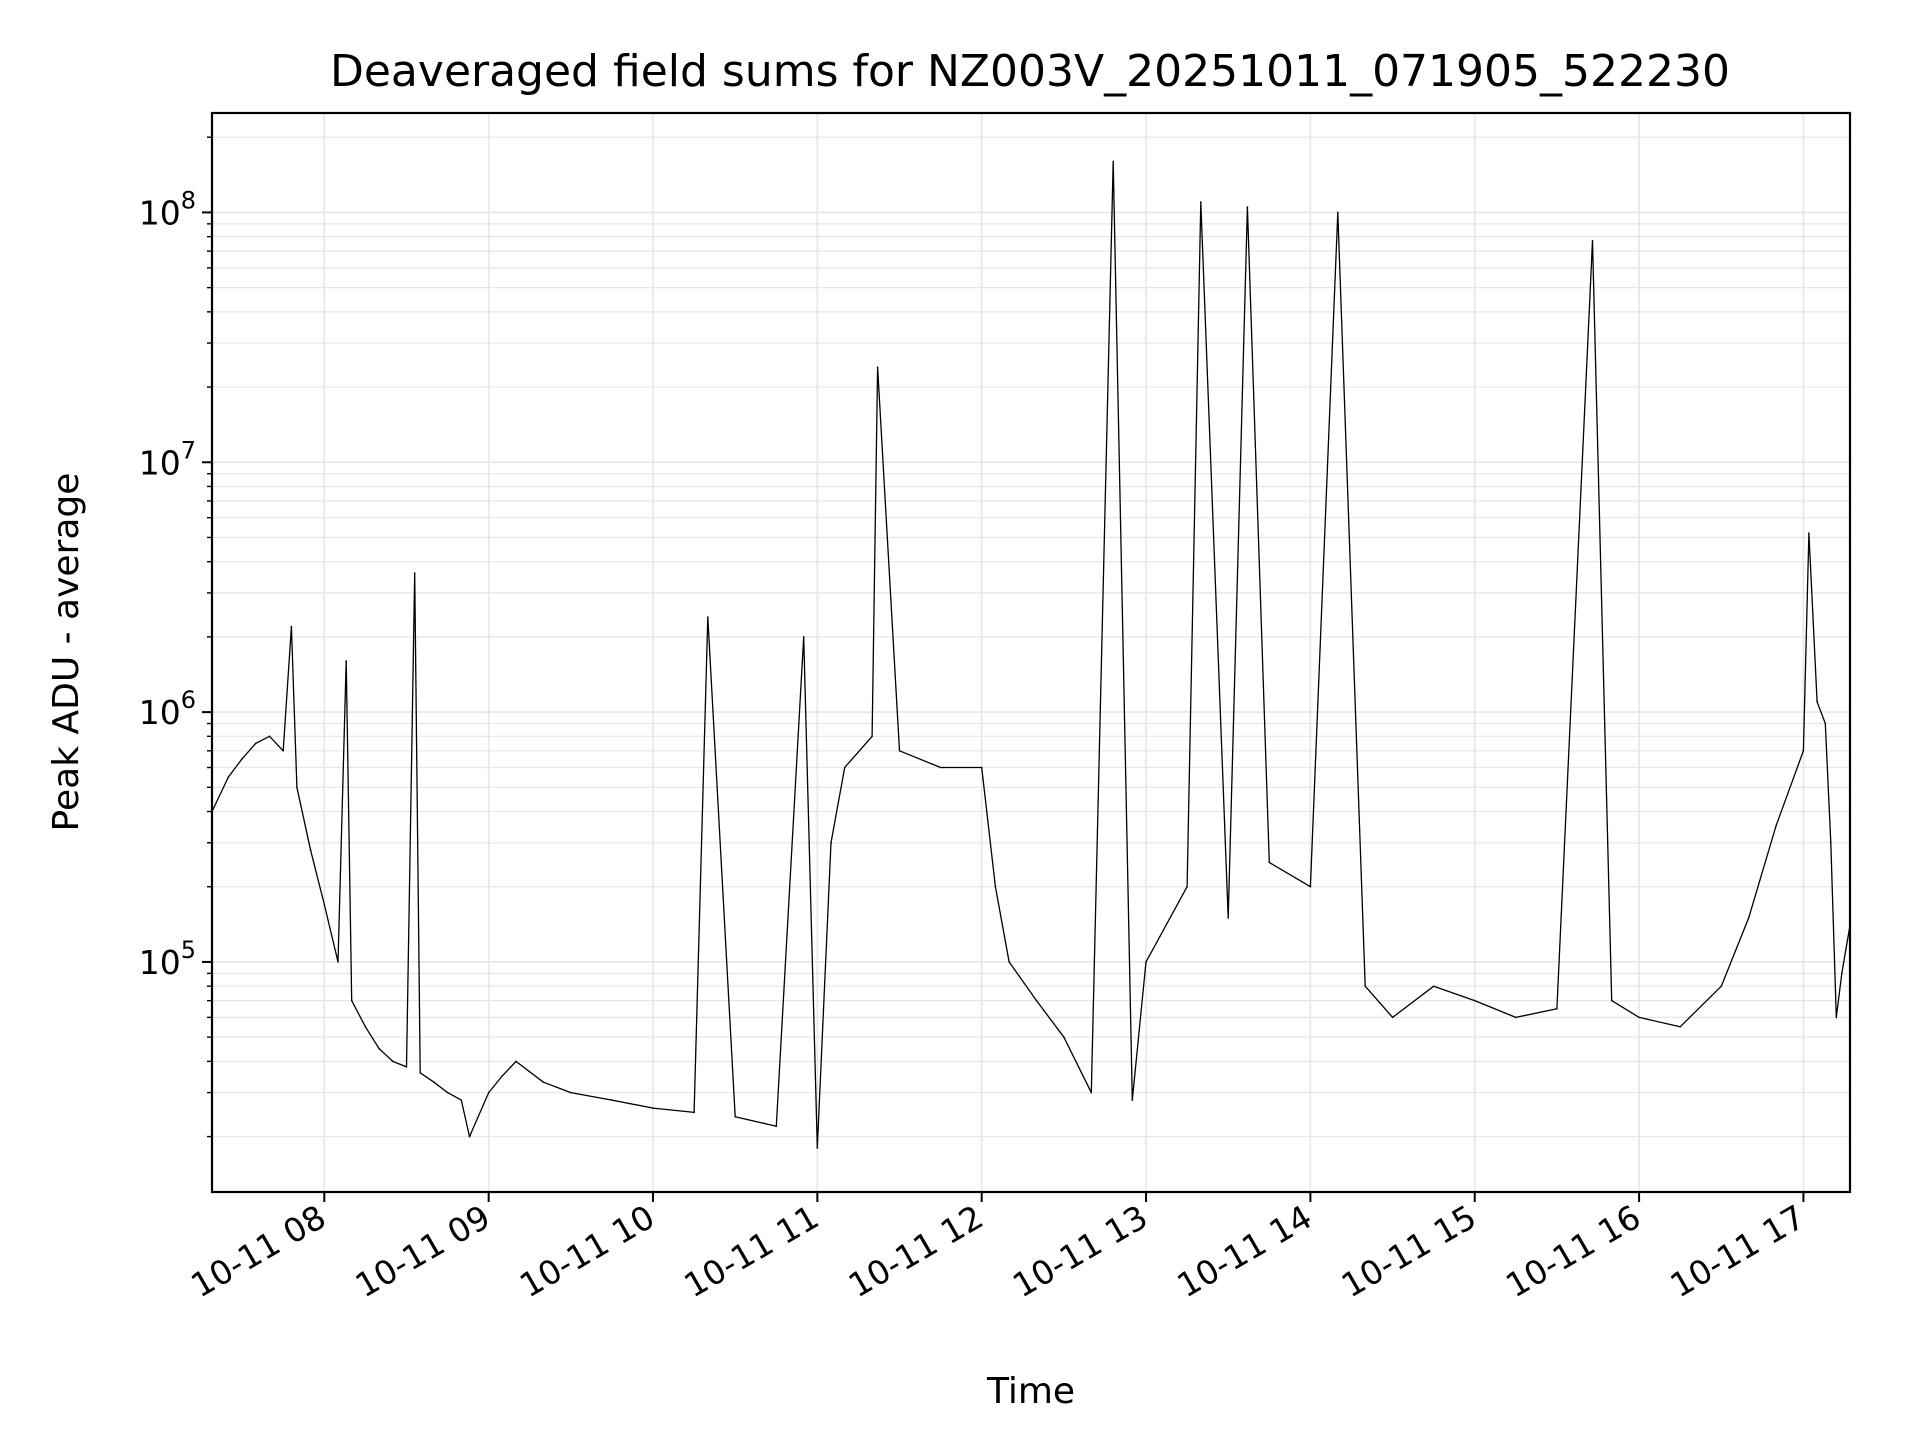  Describe the element at coordinates (1080, 1251) in the screenshot. I see `x-tick-label: 10-11 13` at that location.